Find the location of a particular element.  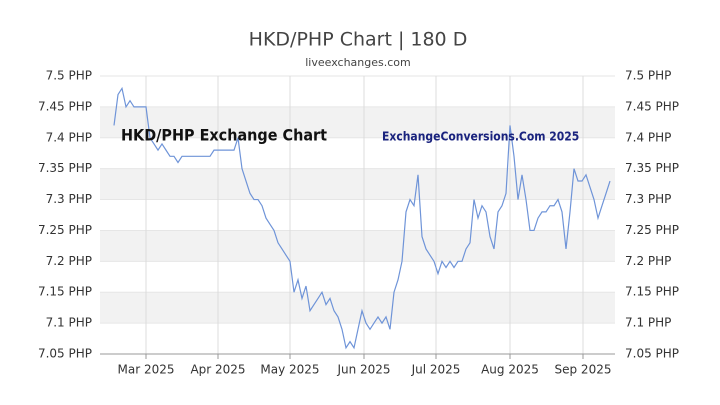

y-tick-label: 7.15 PHP is located at coordinates (65, 292).